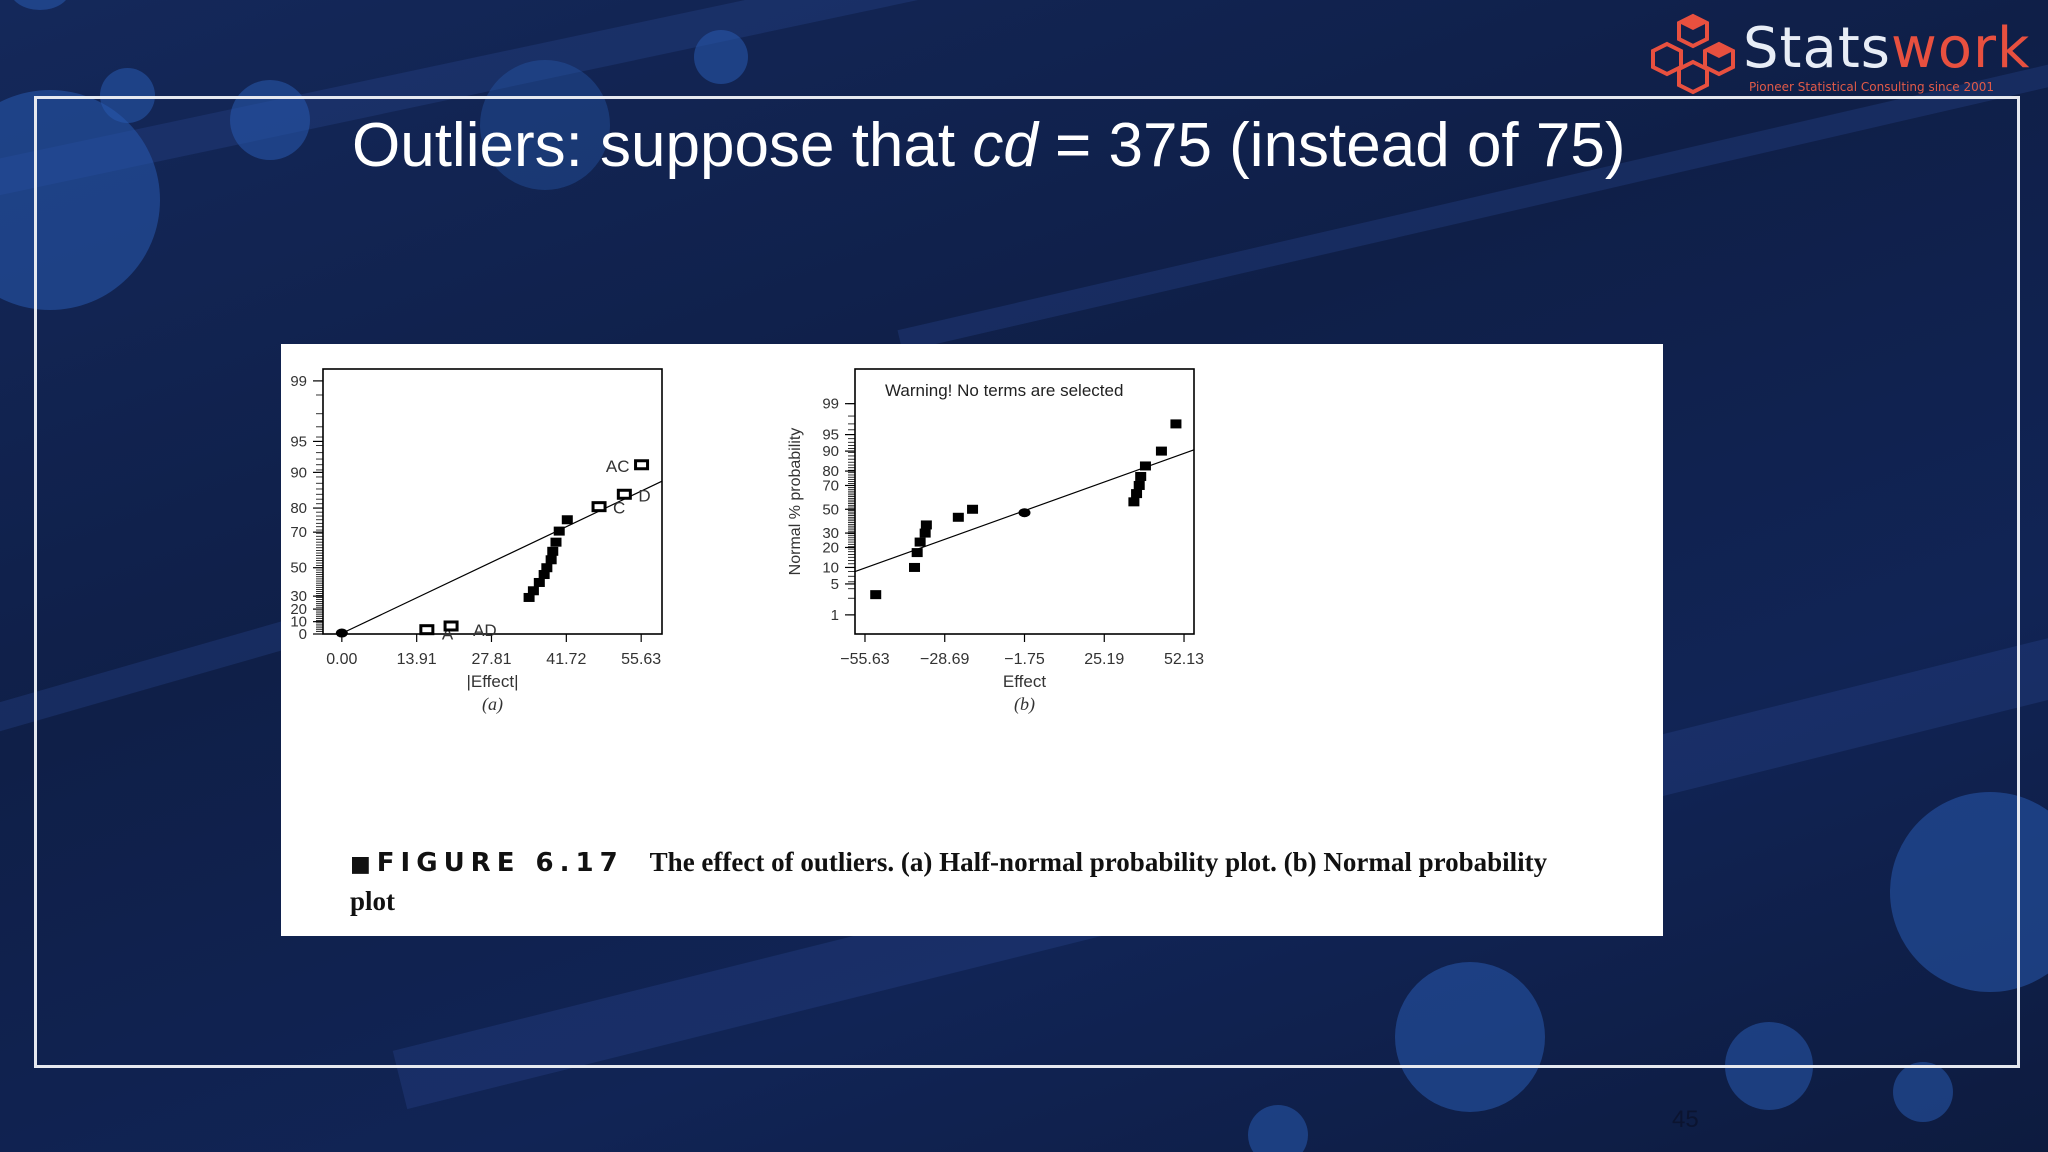  Describe the element at coordinates (1817, 48) in the screenshot. I see `logo-word-stats: Stats` at that location.